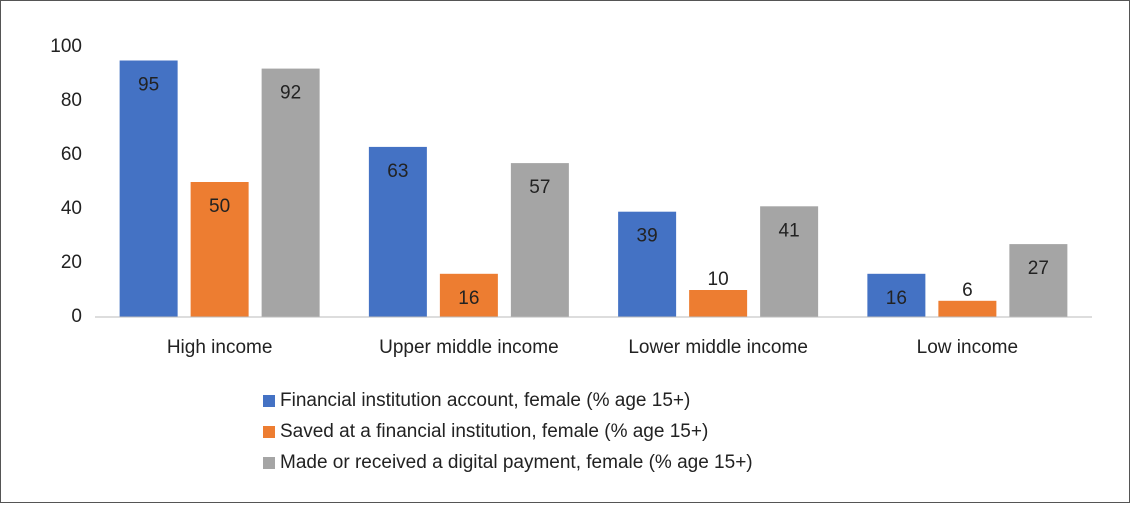 The width and height of the screenshot is (1130, 508). What do you see at coordinates (397, 171) in the screenshot?
I see `data-label: 63` at bounding box center [397, 171].